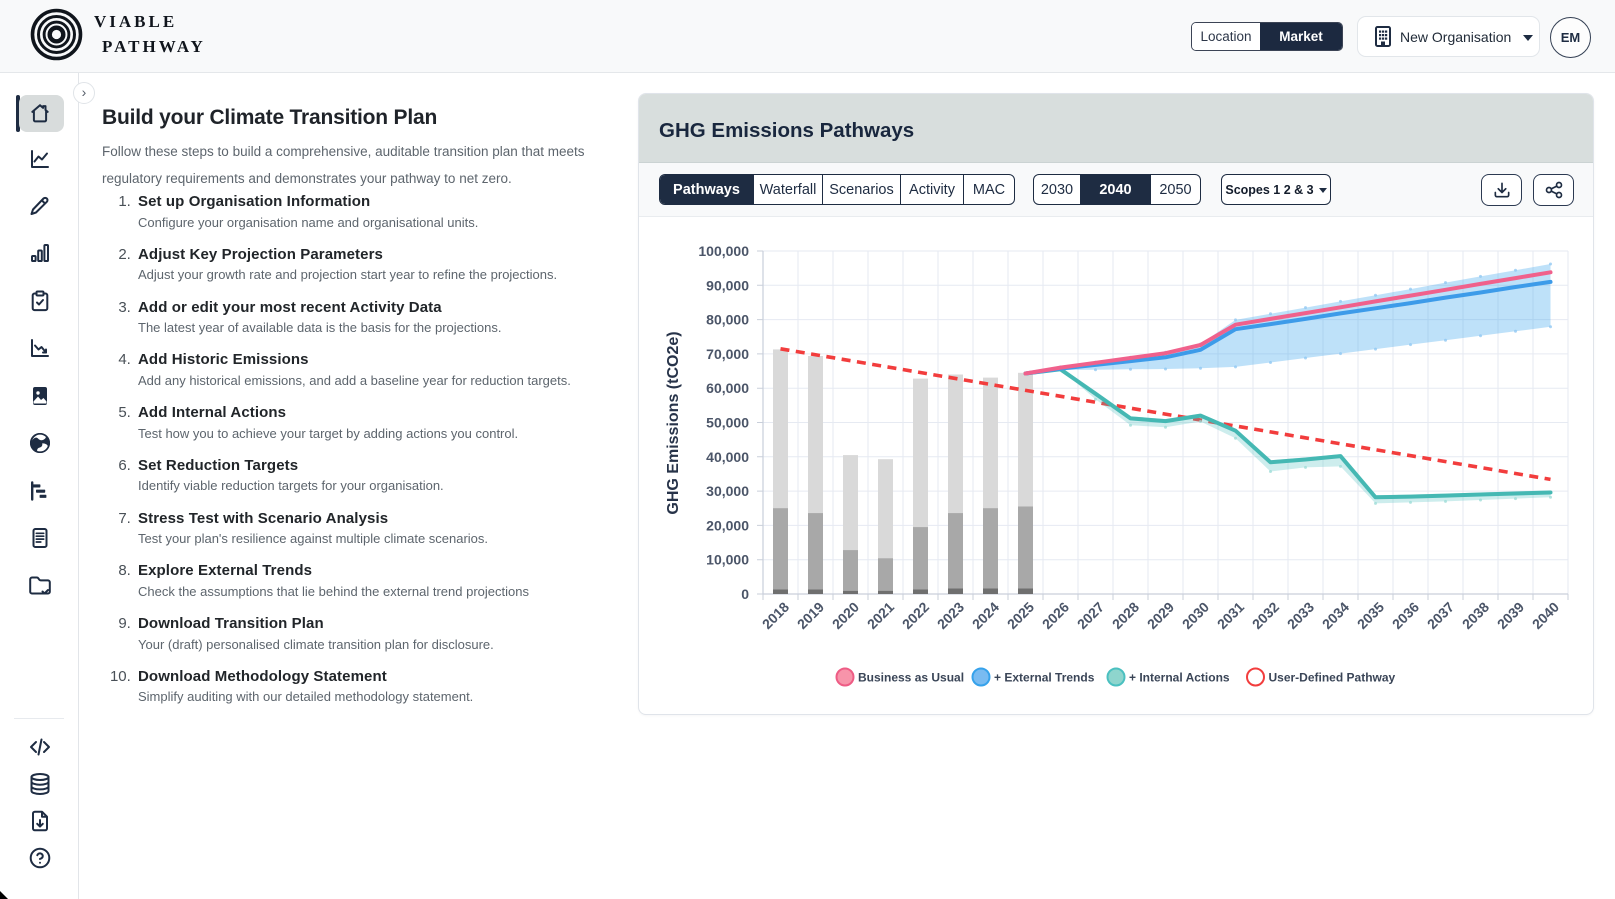 The height and width of the screenshot is (899, 1615). Describe the element at coordinates (745, 594) in the screenshot. I see `svg-text: 0` at that location.